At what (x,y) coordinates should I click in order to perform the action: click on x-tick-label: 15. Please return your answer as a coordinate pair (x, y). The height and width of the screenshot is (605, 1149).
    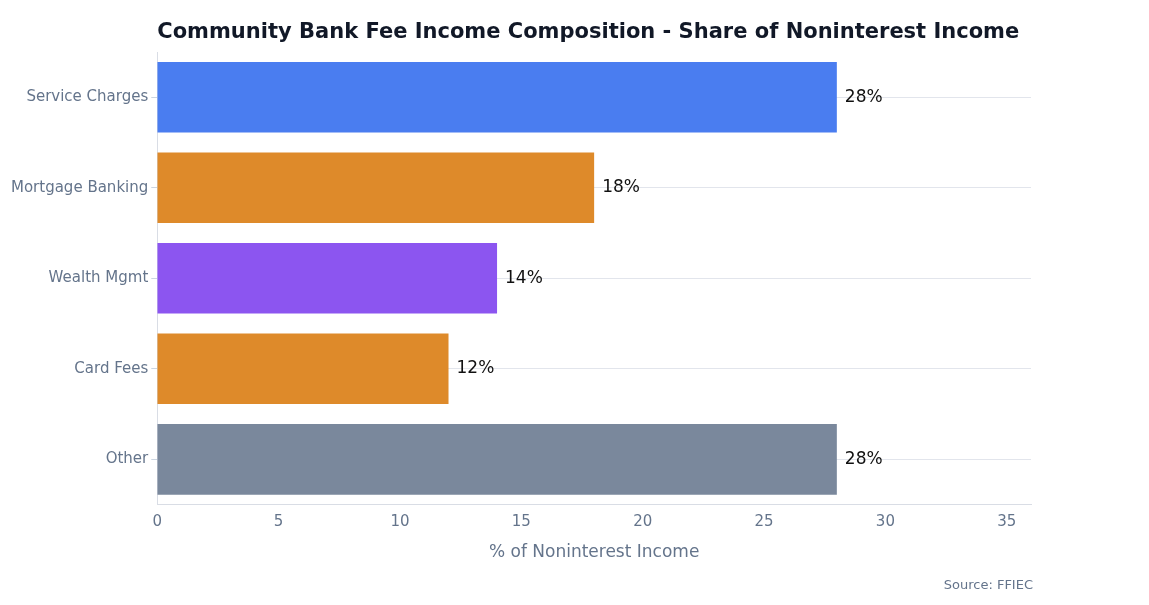
    Looking at the image, I should click on (521, 521).